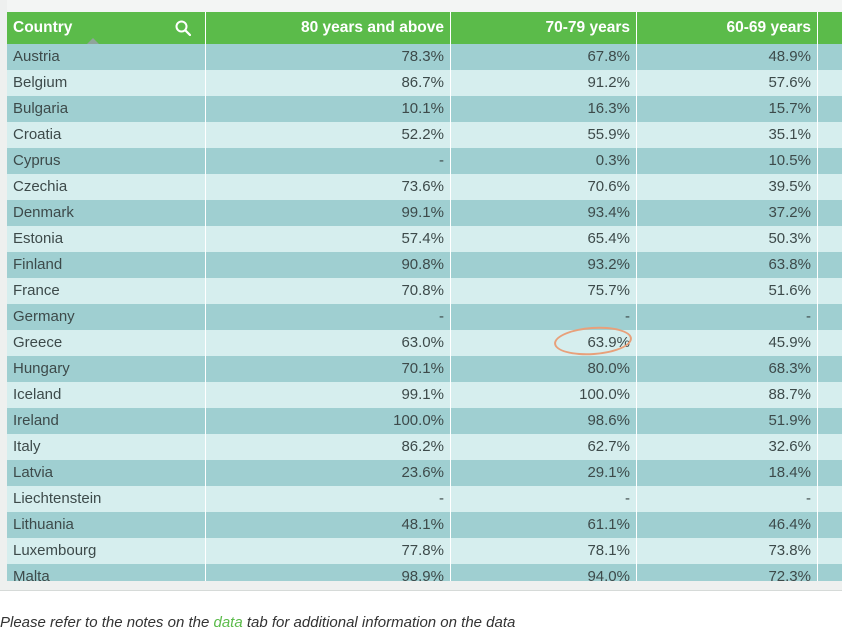 The height and width of the screenshot is (632, 842). What do you see at coordinates (328, 187) in the screenshot?
I see `cell-80-plus: 73.6%` at bounding box center [328, 187].